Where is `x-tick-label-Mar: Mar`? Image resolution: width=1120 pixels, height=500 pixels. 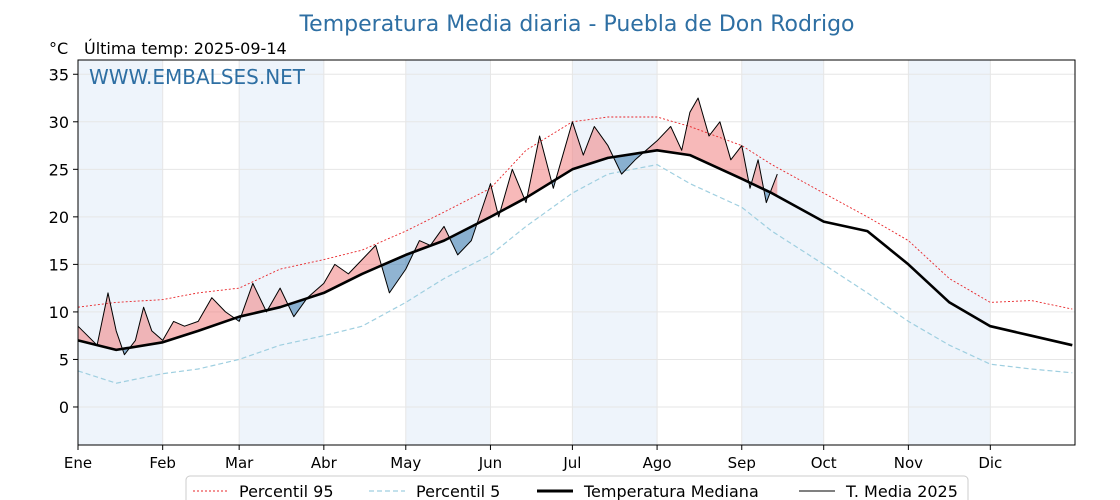 x-tick-label-Mar: Mar is located at coordinates (239, 463).